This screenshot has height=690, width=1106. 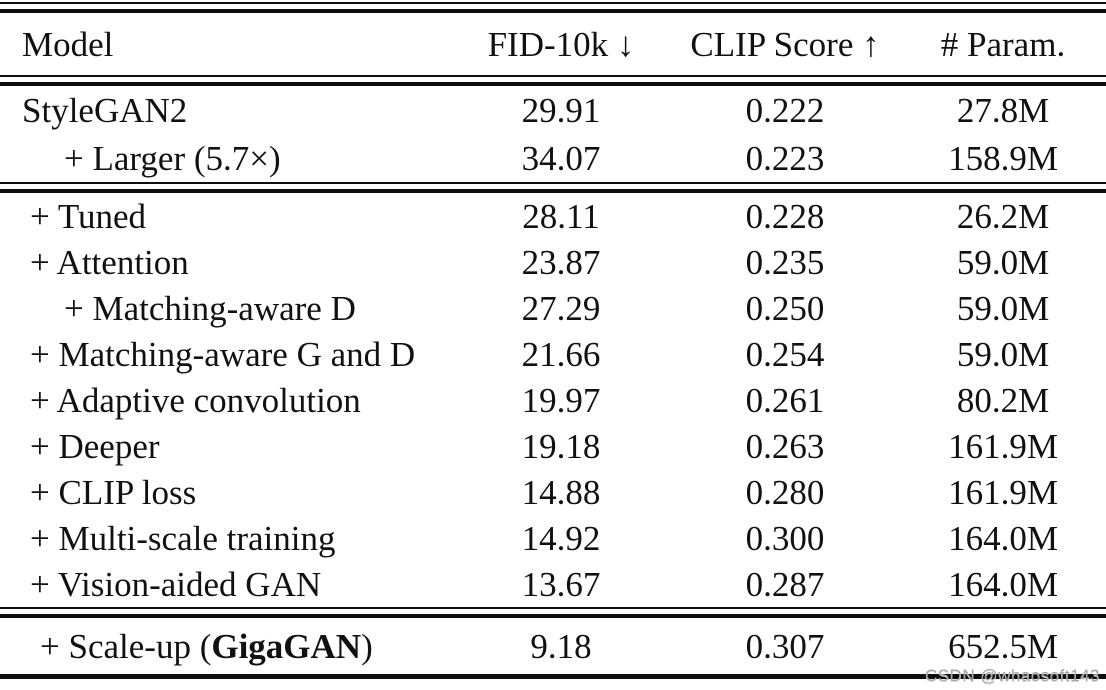 I want to click on model-name: + Scale-up (, so click(x=126, y=646).